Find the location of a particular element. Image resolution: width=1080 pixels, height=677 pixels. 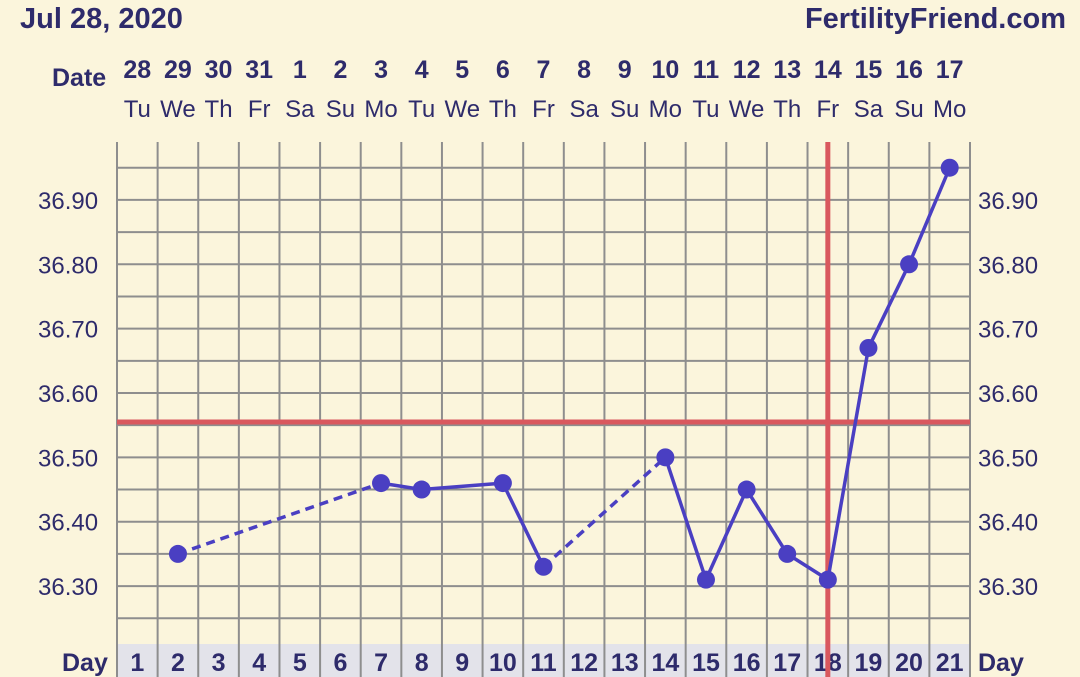

day-number: 4 is located at coordinates (259, 663).